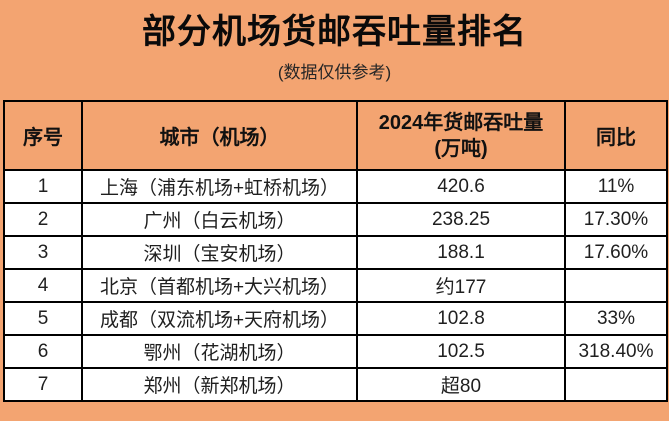  What do you see at coordinates (461, 135) in the screenshot?
I see `header-throughput: 2024年货邮吞吐量 (万吨)` at bounding box center [461, 135].